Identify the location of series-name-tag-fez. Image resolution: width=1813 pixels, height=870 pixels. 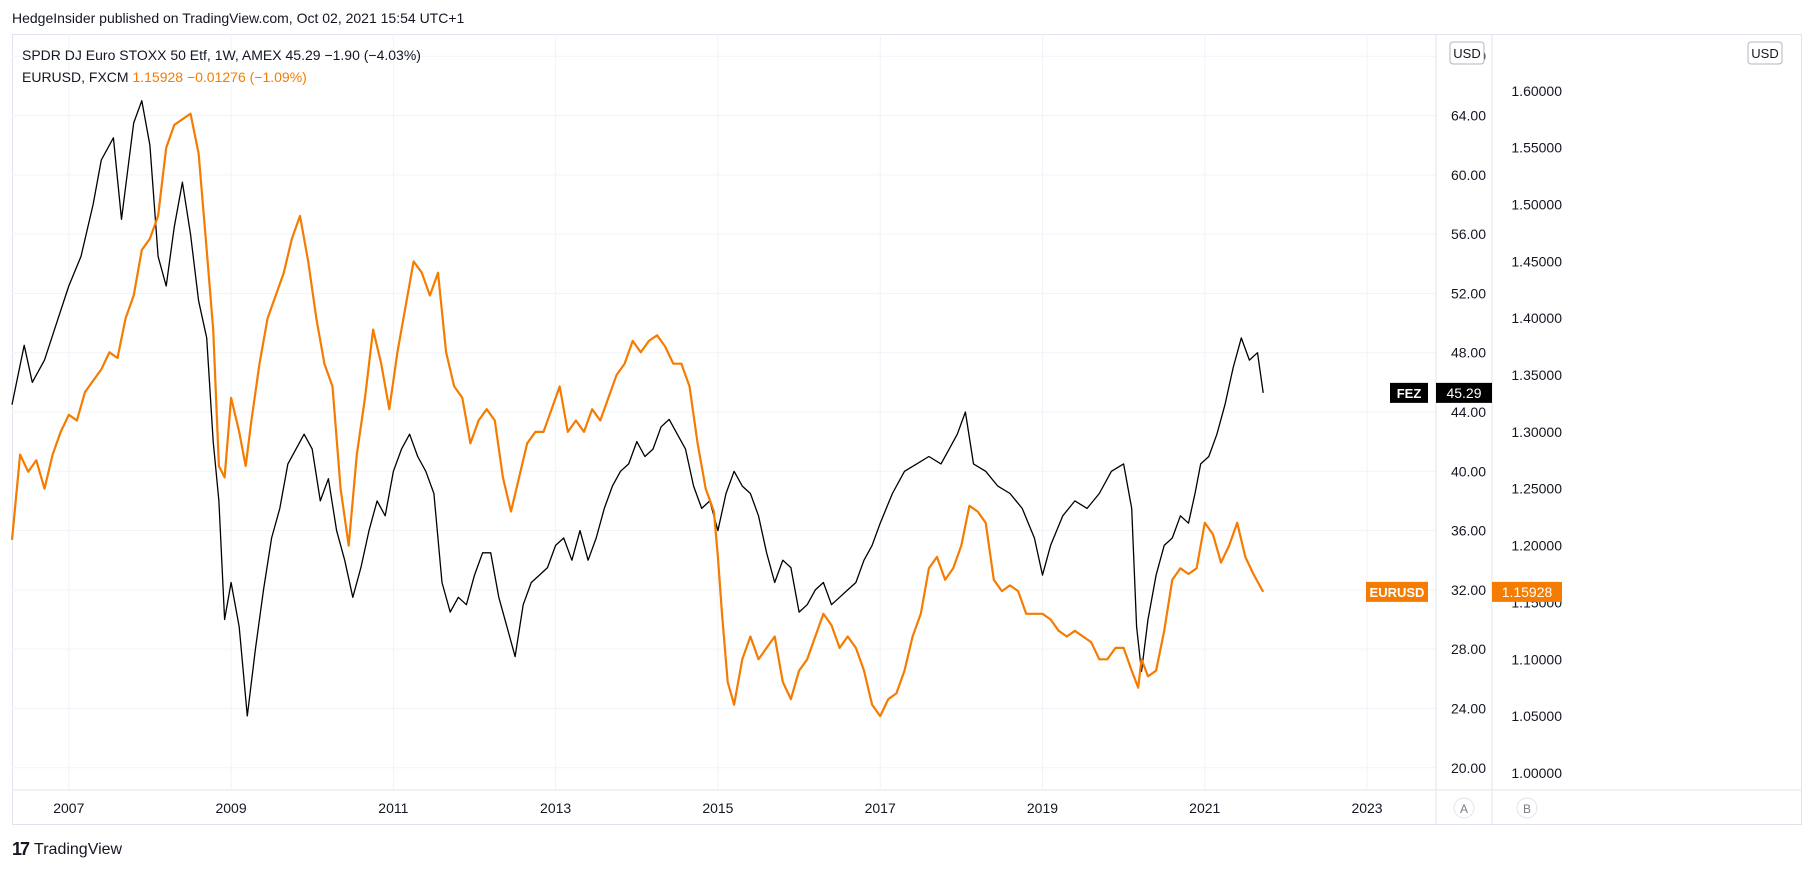
(1409, 392).